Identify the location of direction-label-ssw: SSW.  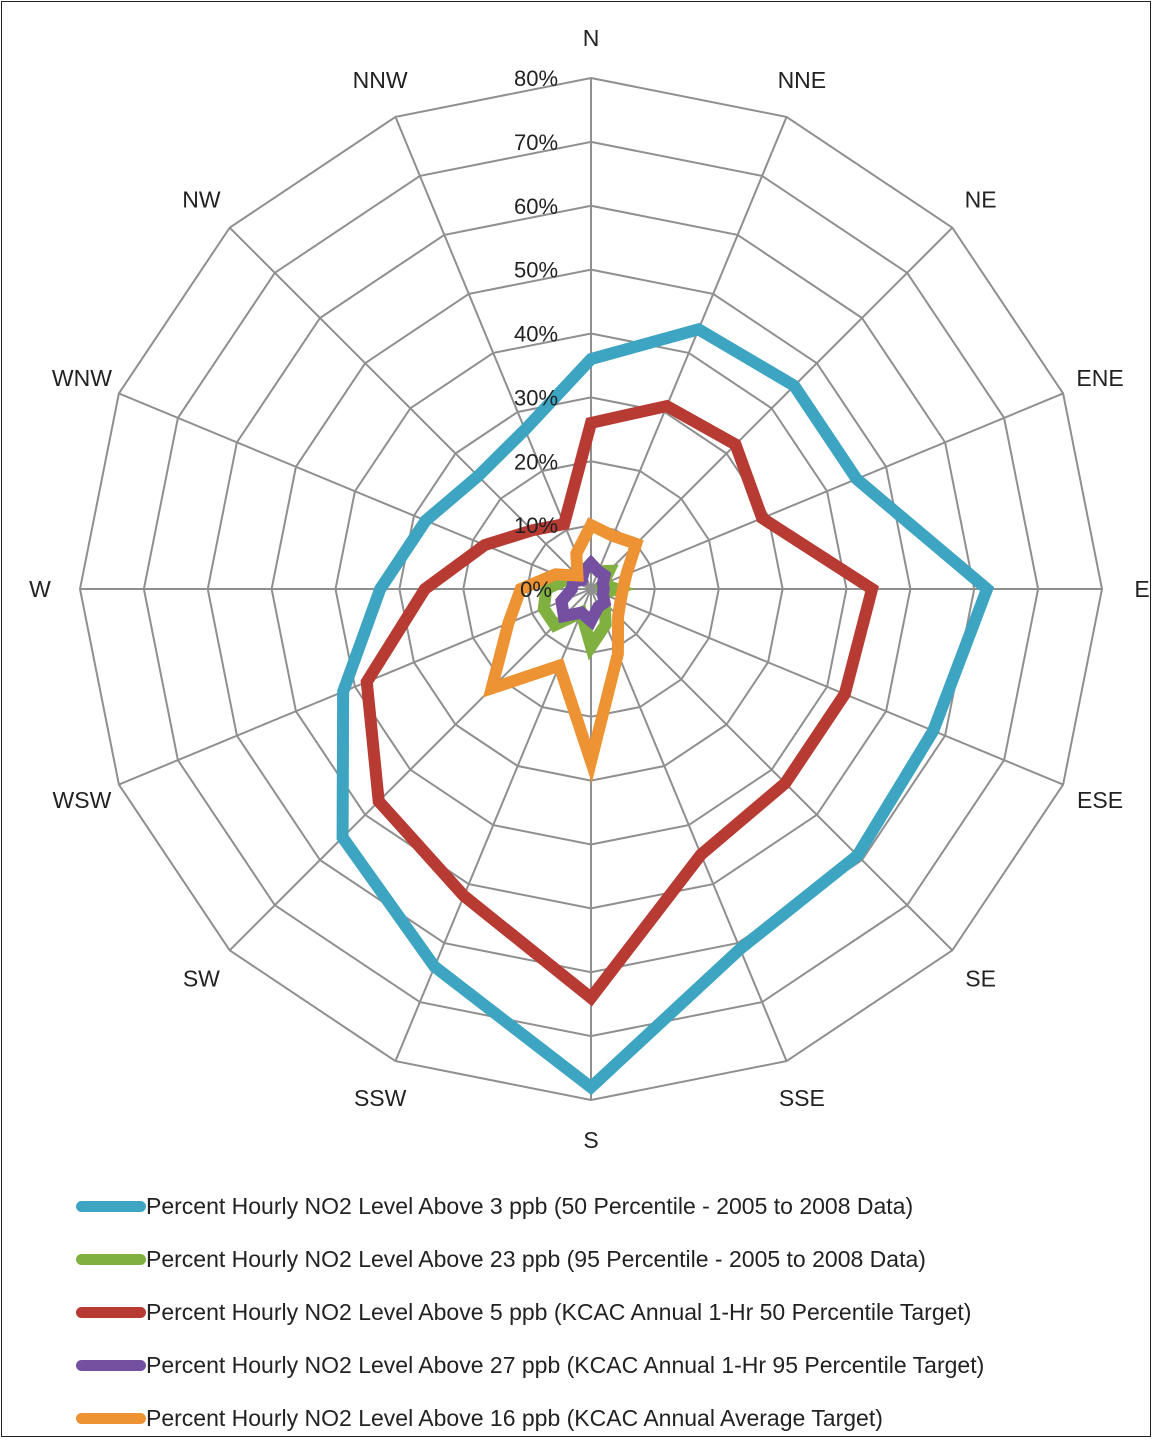
(380, 1098).